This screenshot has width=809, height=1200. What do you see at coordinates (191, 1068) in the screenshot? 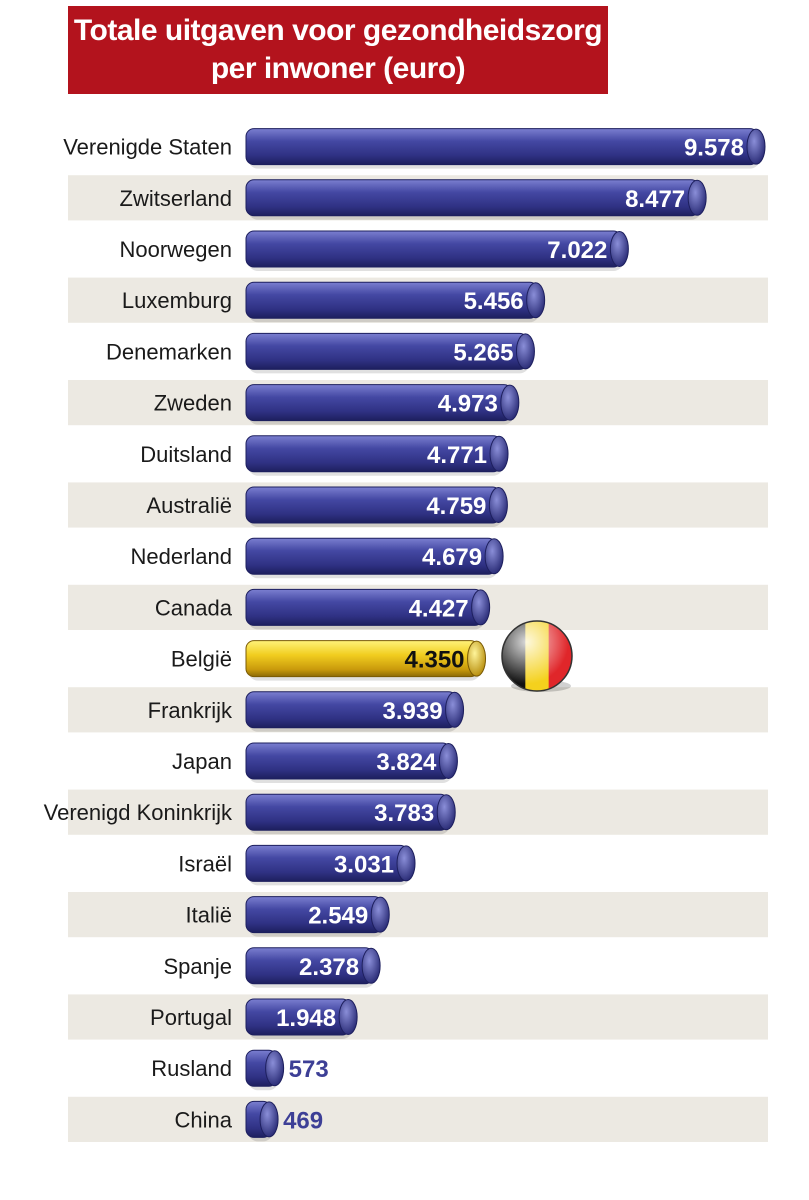
I see `category-label: Rusland` at bounding box center [191, 1068].